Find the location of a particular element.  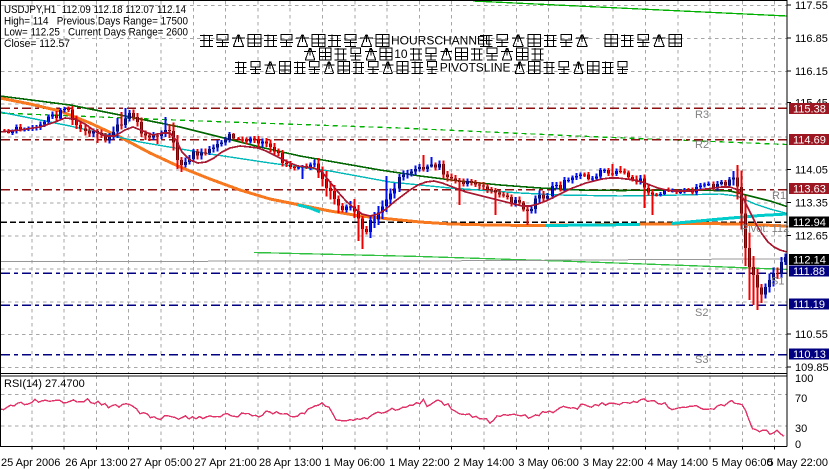

svg-text: 112.94 is located at coordinates (809, 223).